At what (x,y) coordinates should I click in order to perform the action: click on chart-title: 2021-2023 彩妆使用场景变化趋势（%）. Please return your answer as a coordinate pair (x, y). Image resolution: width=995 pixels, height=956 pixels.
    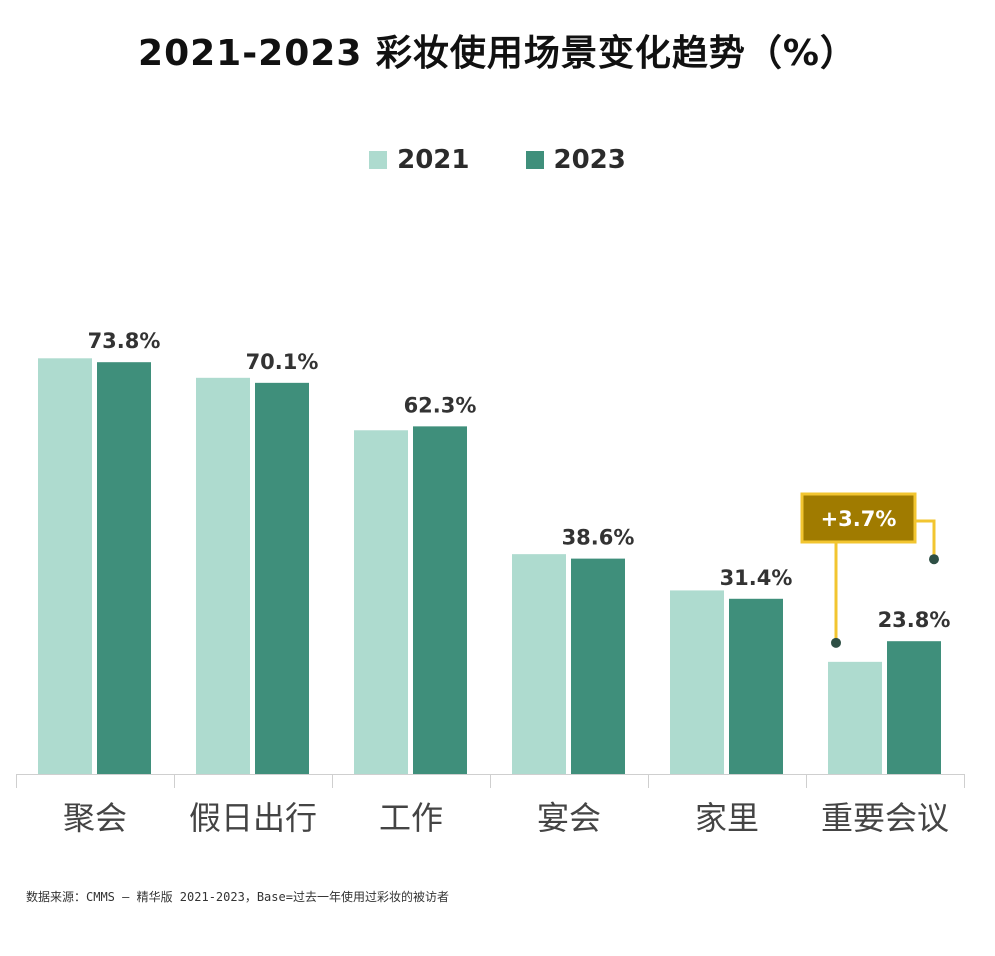
    Looking at the image, I should click on (497, 53).